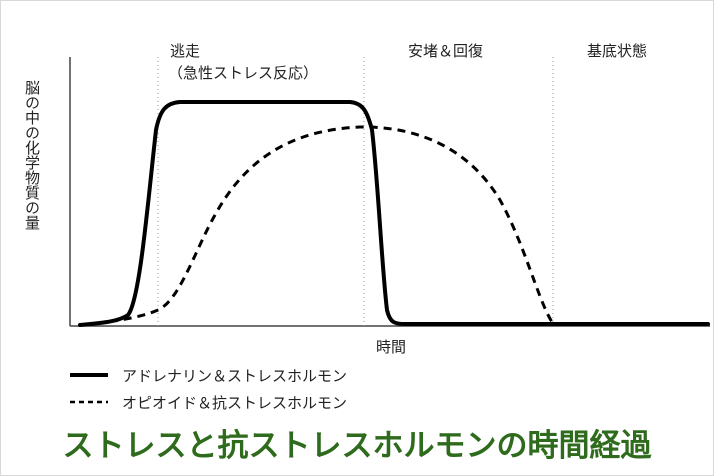 The image size is (714, 476). What do you see at coordinates (185, 51) in the screenshot?
I see `phase-label-flight: 逃走` at bounding box center [185, 51].